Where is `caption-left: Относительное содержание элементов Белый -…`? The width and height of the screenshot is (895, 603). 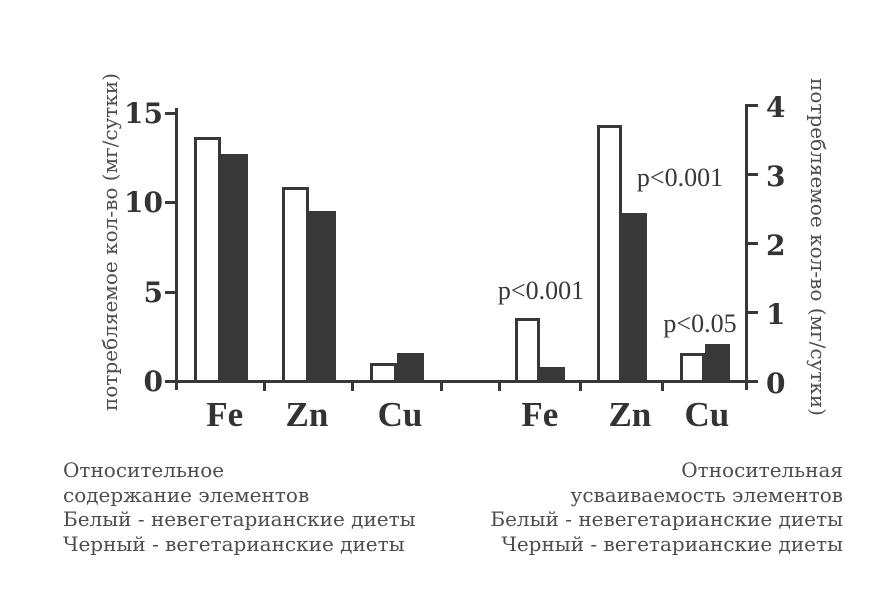 caption-left: Относительное содержание элементов Белый -… is located at coordinates (263, 507).